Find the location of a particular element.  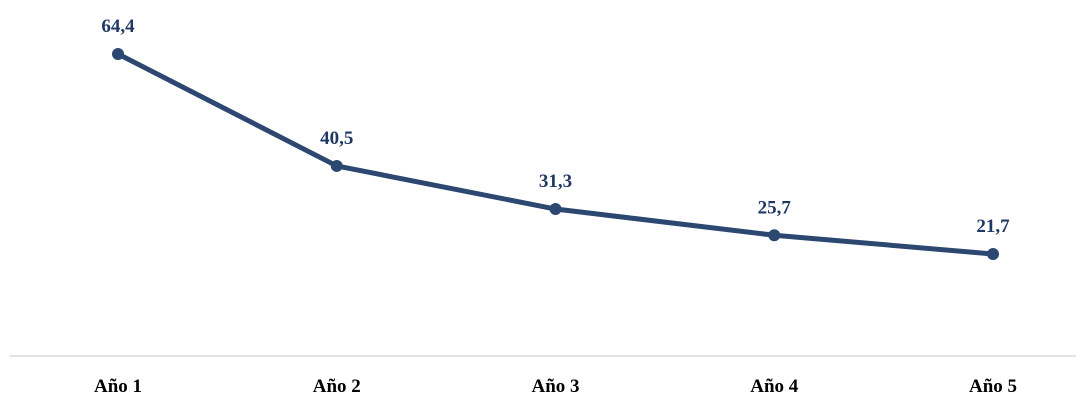

x-tick-label: Año 4 is located at coordinates (774, 385).